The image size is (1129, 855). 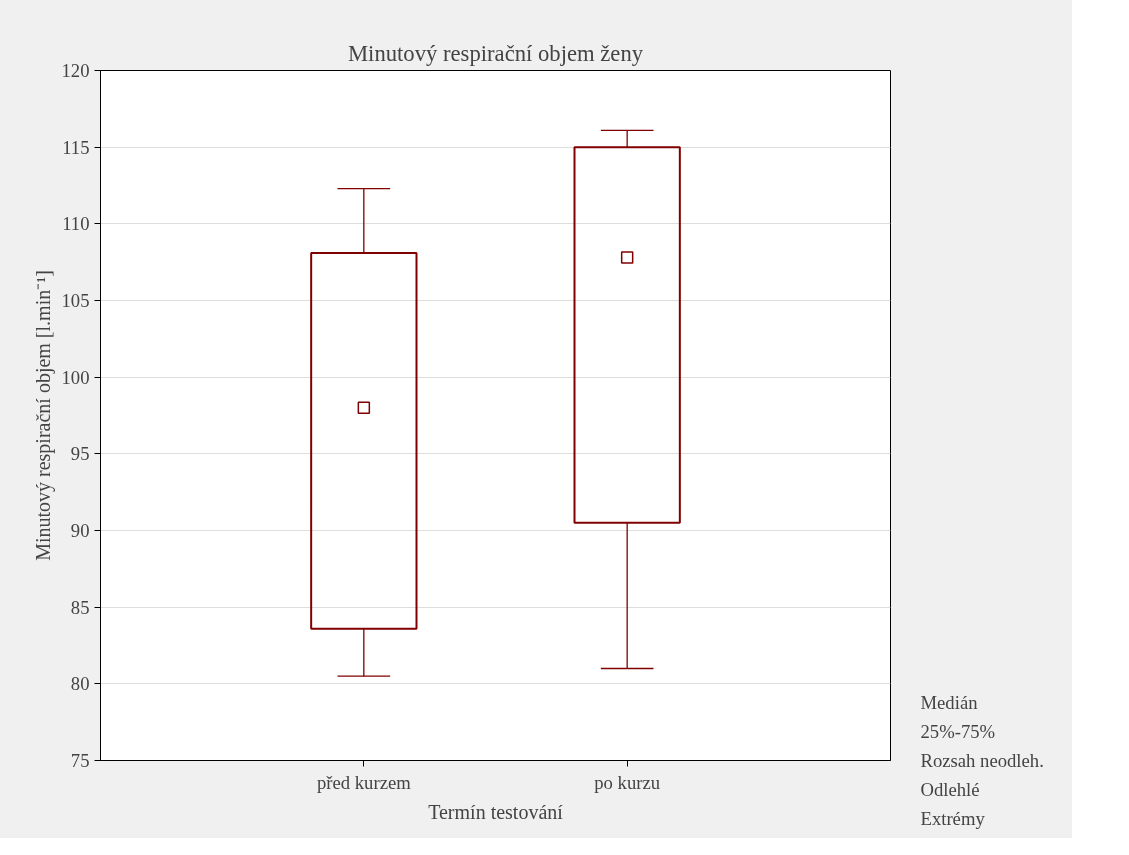 I want to click on x-axis-title: Termín testování, so click(x=496, y=811).